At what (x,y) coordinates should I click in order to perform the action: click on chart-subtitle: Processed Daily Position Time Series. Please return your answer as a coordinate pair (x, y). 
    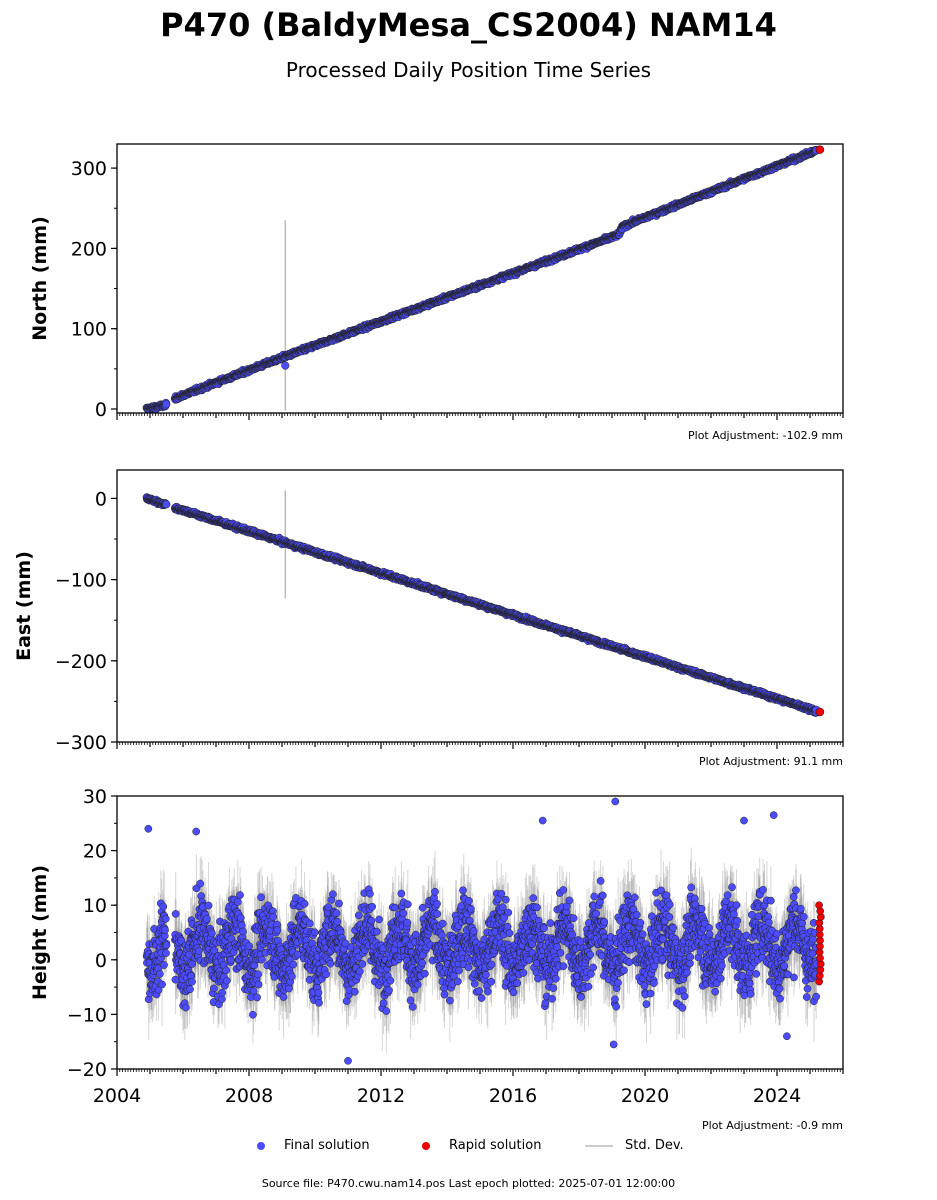
    Looking at the image, I should click on (468, 70).